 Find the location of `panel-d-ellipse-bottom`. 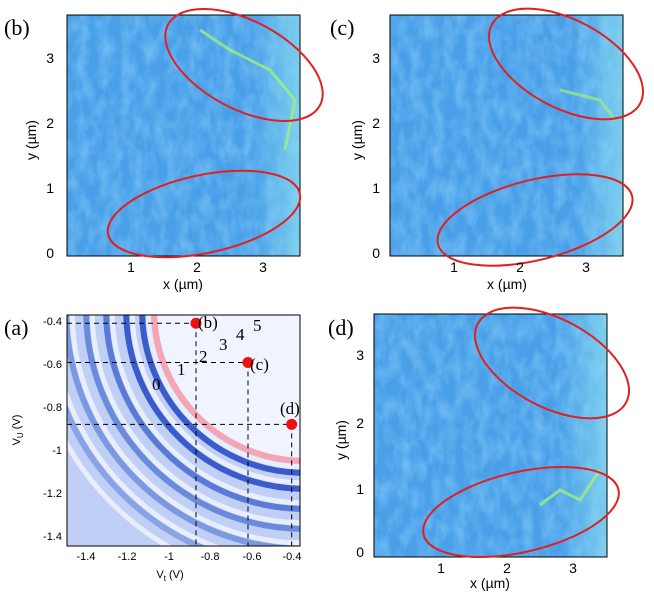

panel-d-ellipse-bottom is located at coordinates (521, 512).